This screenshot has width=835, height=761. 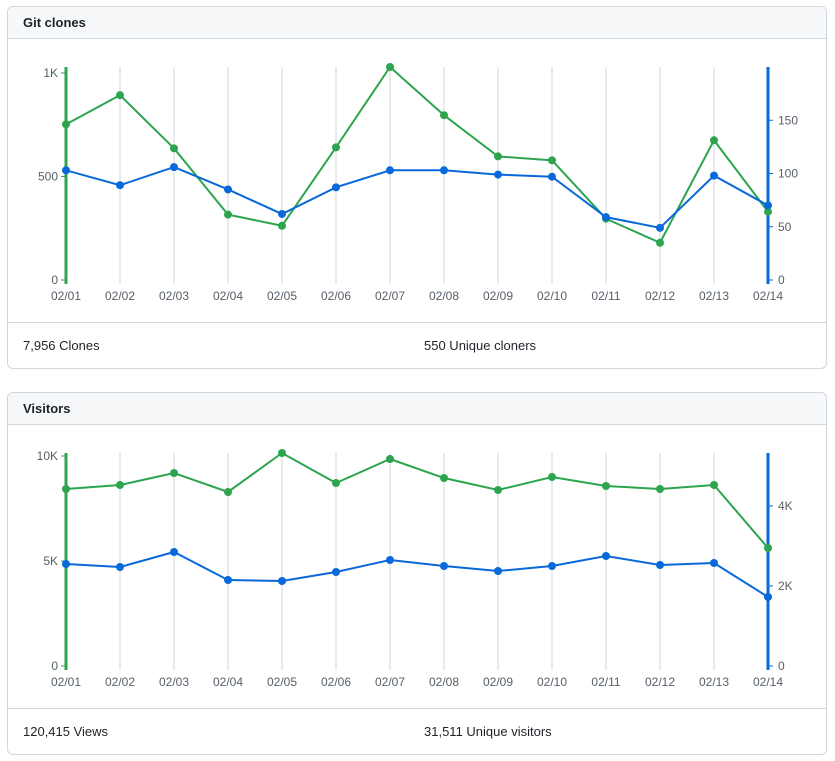 What do you see at coordinates (417, 345) in the screenshot?
I see `clones-footer: 7,956 Clones 550 Unique cloners` at bounding box center [417, 345].